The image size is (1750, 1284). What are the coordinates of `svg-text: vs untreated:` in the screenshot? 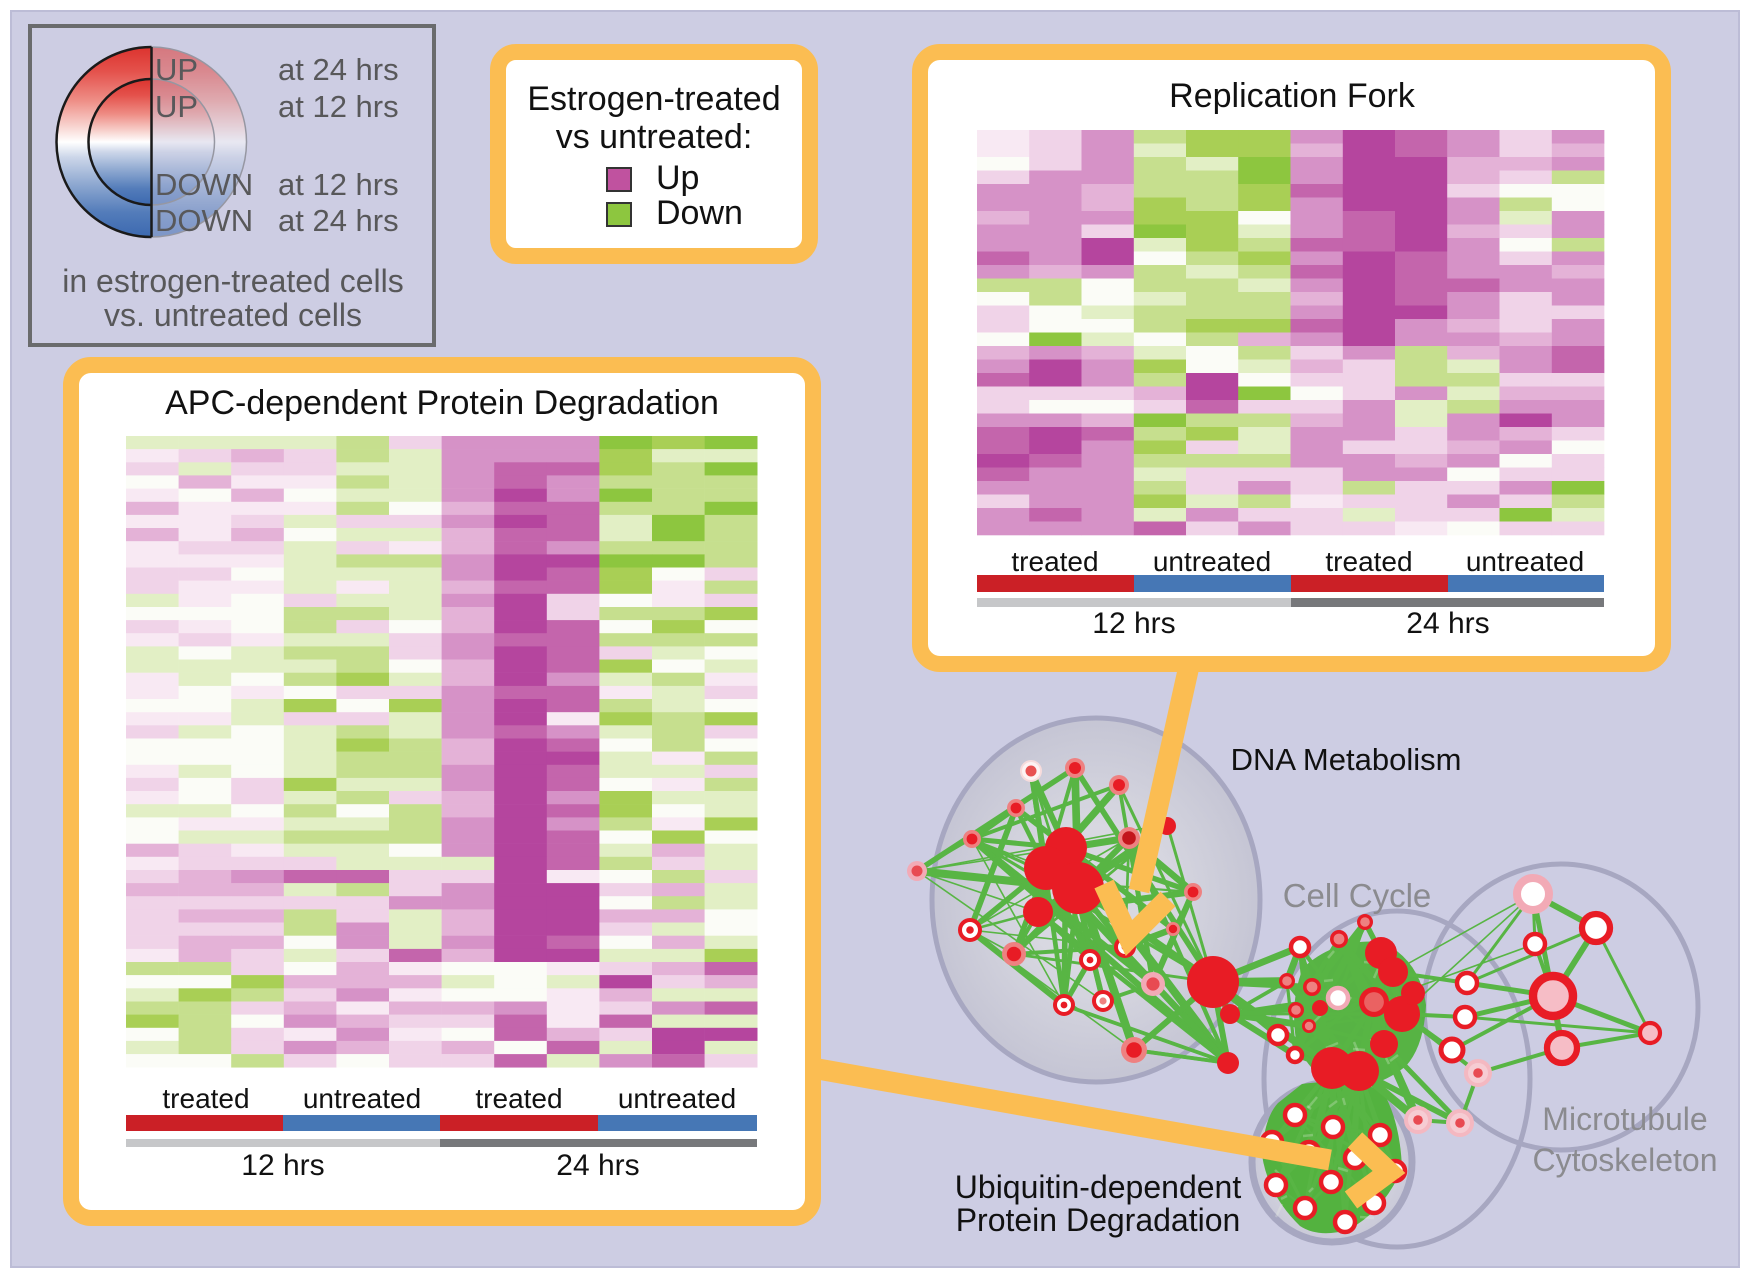 It's located at (654, 137).